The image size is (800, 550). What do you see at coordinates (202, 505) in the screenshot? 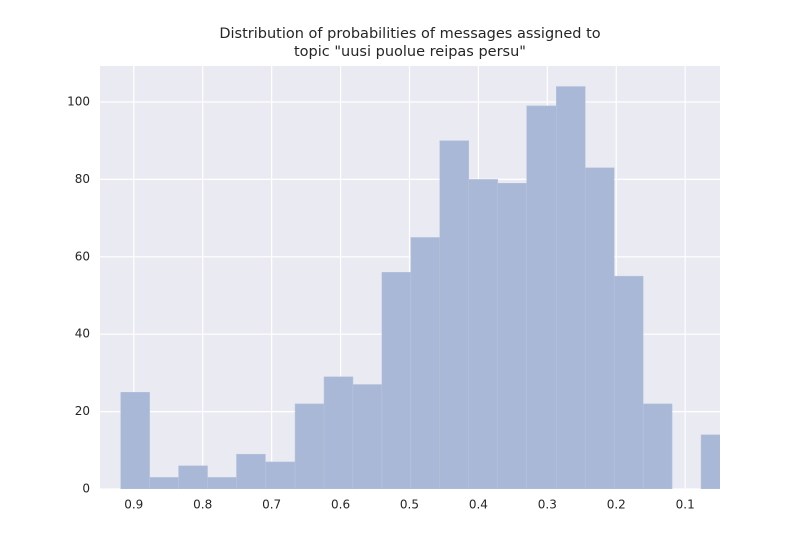
I see `x-tick-label: 0.8` at bounding box center [202, 505].